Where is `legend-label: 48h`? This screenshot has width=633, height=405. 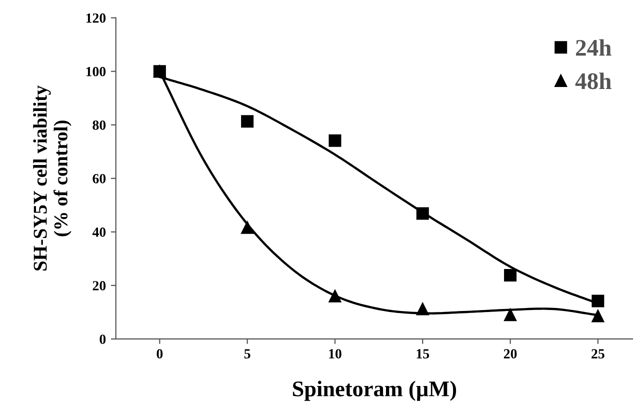
legend-label: 48h is located at coordinates (593, 81).